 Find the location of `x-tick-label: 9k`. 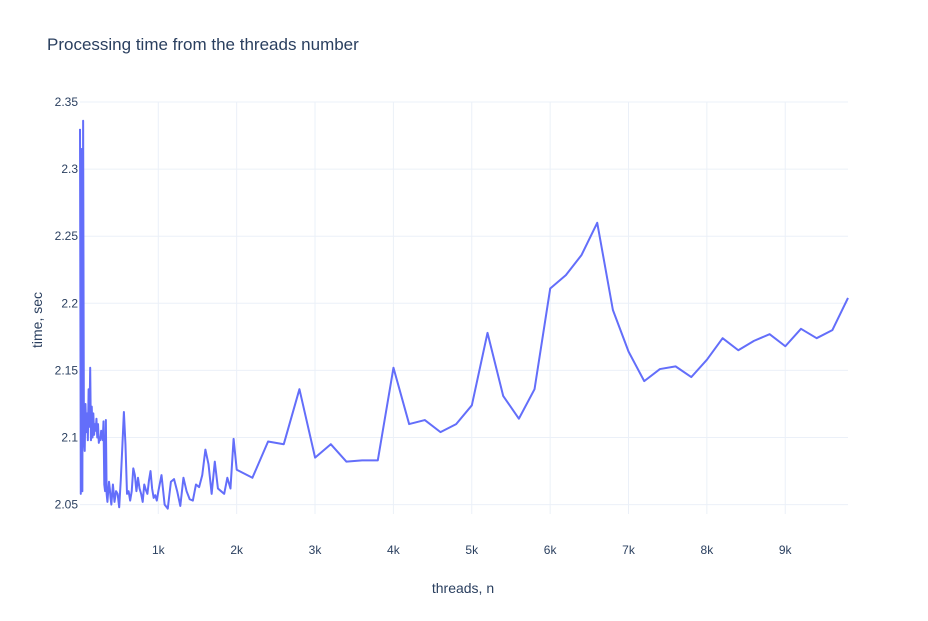

x-tick-label: 9k is located at coordinates (786, 550).